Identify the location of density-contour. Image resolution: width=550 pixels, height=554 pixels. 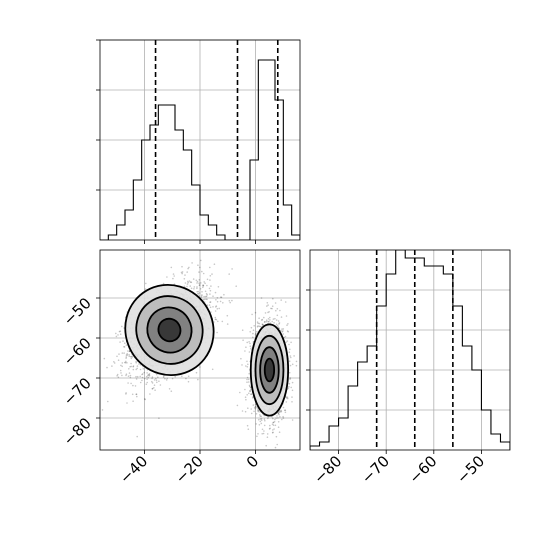
(269, 370).